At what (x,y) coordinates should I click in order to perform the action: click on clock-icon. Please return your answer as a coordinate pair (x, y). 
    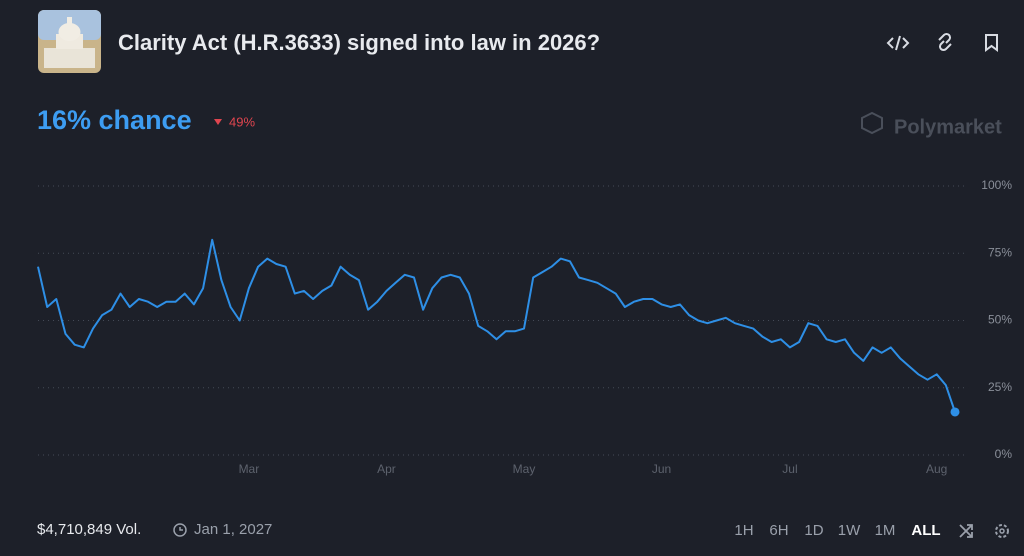
    Looking at the image, I should click on (180, 530).